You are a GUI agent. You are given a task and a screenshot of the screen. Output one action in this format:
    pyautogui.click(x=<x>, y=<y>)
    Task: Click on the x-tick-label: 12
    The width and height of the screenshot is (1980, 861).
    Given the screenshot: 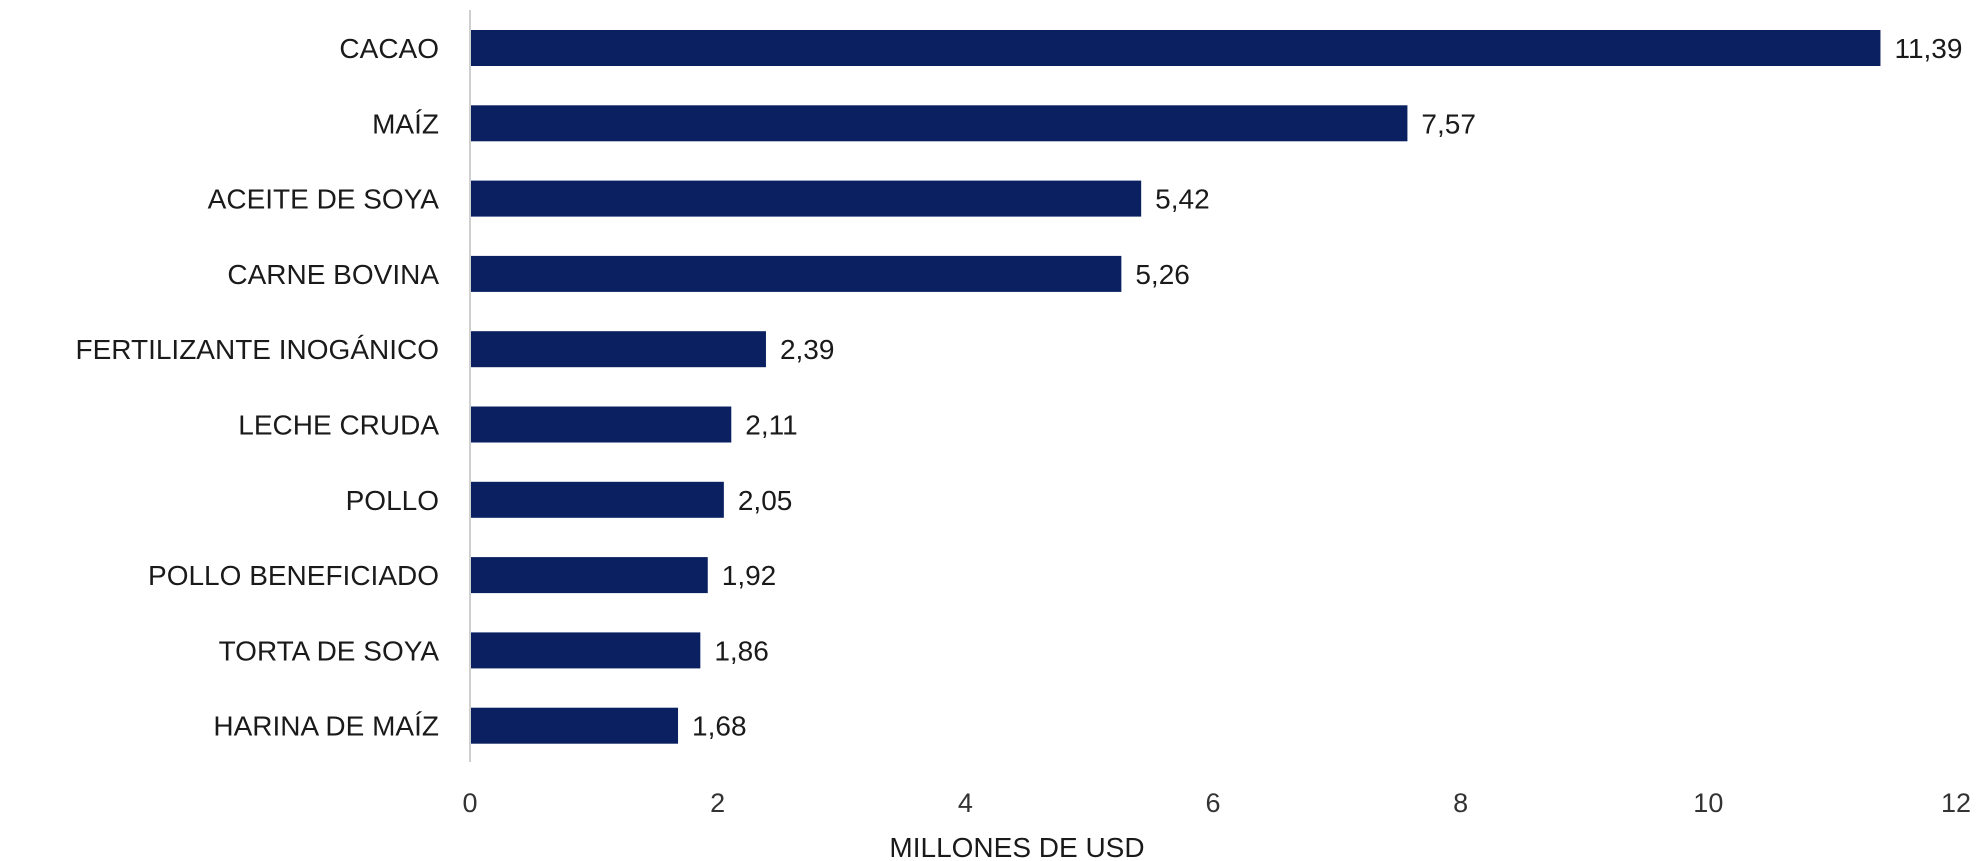 What is the action you would take?
    pyautogui.click(x=1956, y=803)
    